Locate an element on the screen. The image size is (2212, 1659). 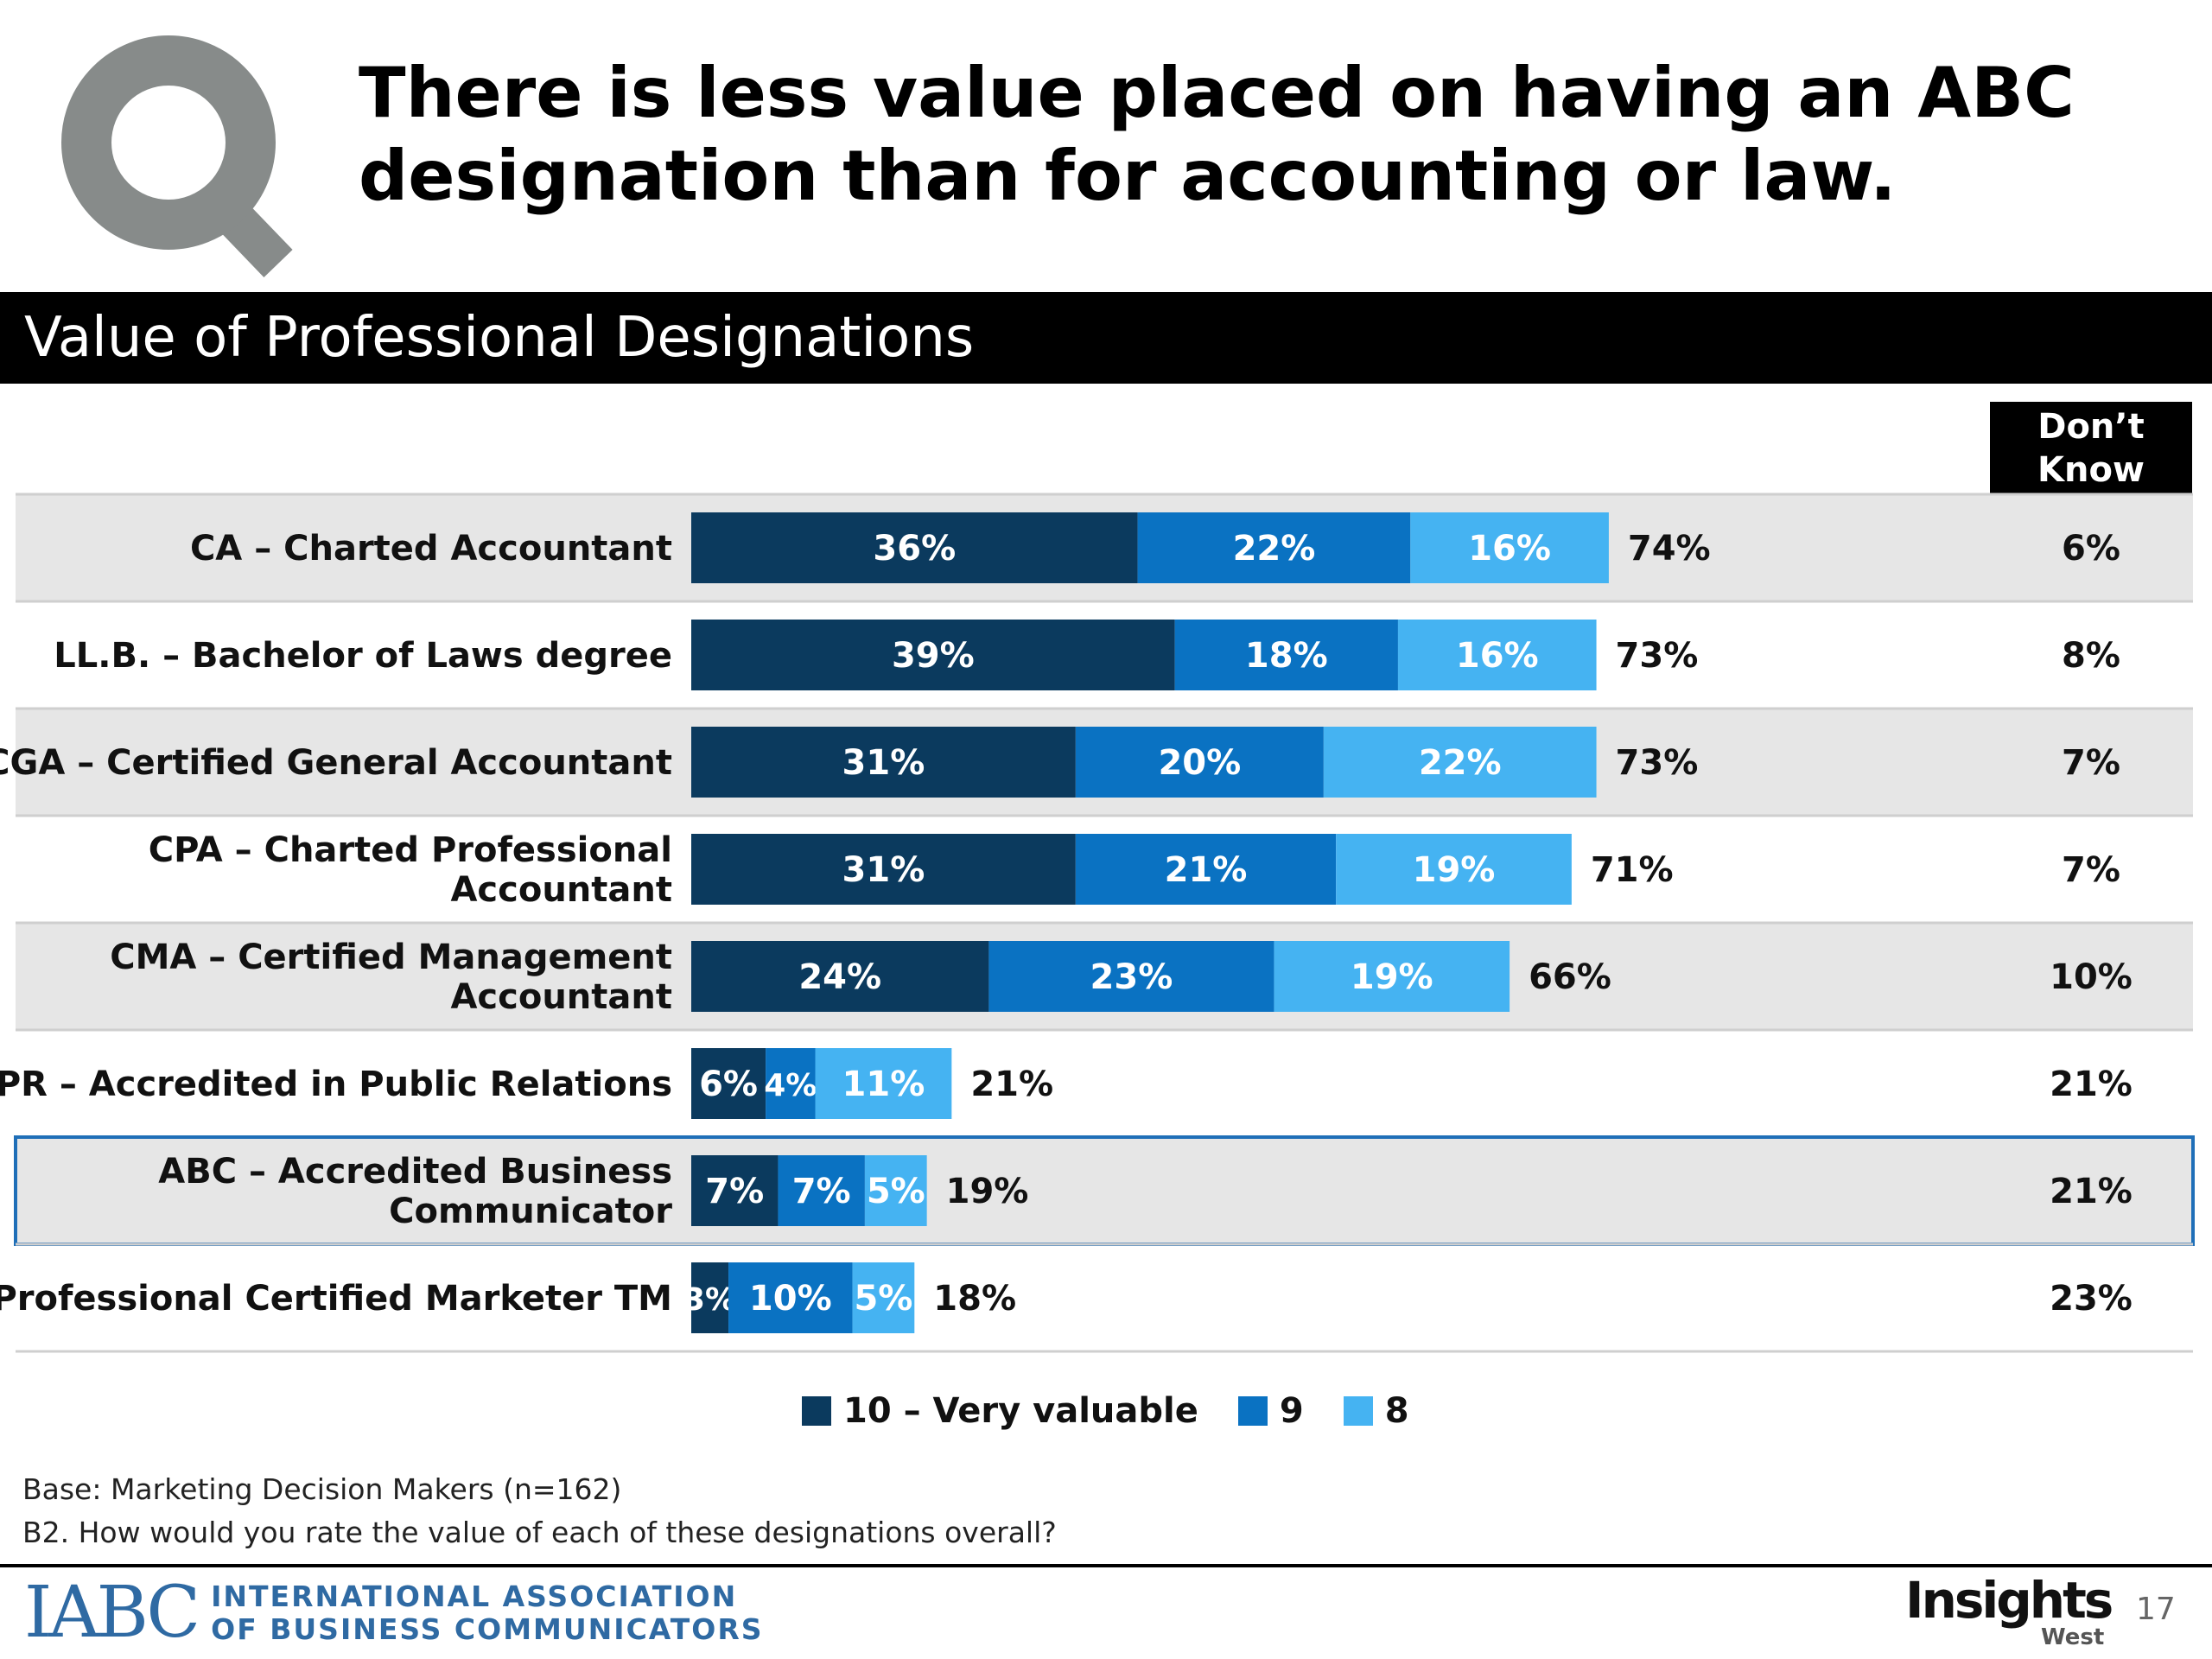
bar-data-label: 10% is located at coordinates (790, 1299).